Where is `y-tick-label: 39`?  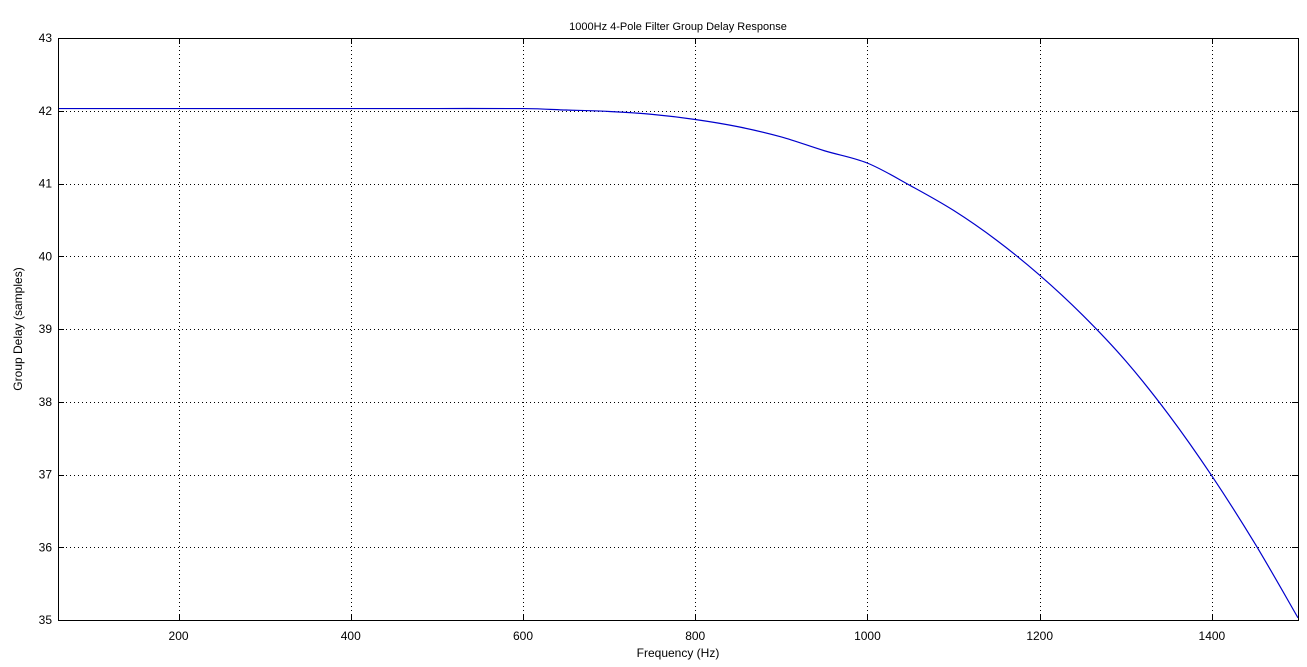
y-tick-label: 39 is located at coordinates (46, 329).